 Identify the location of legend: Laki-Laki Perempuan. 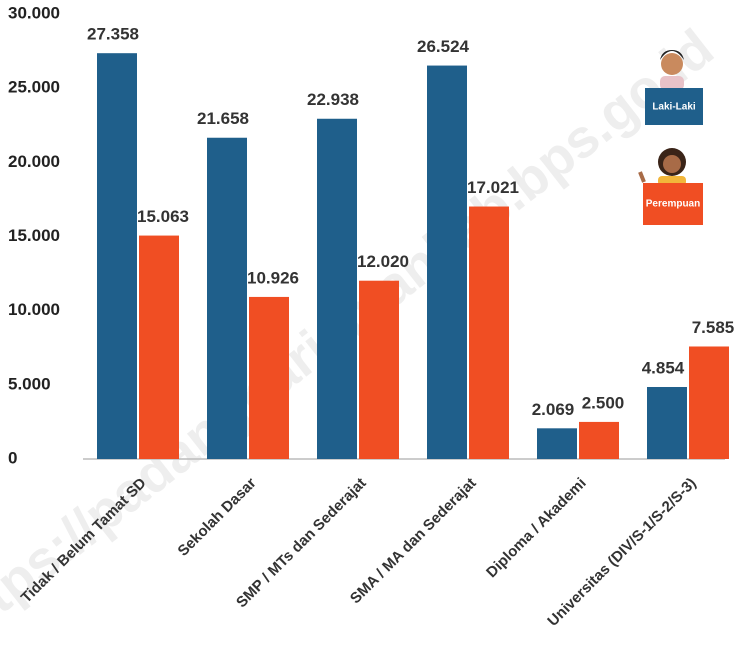
(670, 137).